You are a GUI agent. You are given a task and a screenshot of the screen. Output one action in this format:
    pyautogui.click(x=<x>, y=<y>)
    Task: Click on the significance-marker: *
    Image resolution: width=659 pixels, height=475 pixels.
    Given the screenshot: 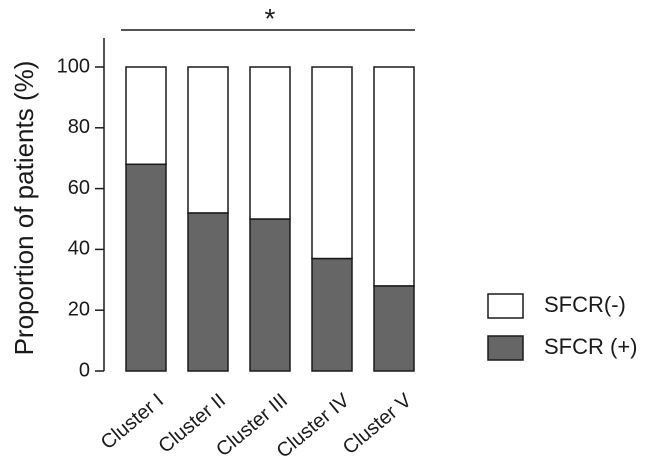 What is the action you would take?
    pyautogui.click(x=270, y=18)
    